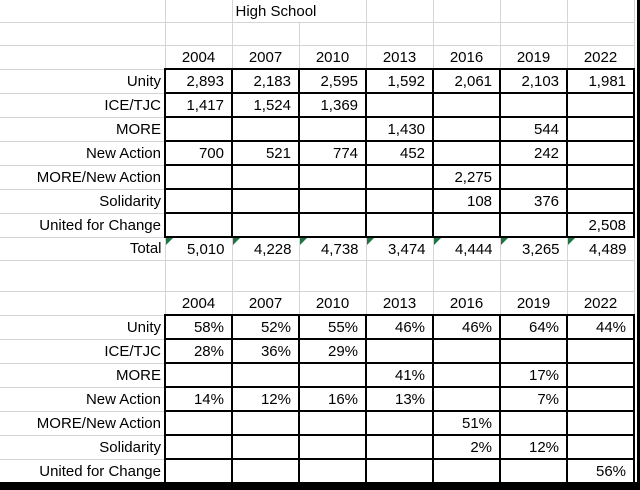 The image size is (640, 490). Describe the element at coordinates (333, 303) in the screenshot. I see `year-header-cell: 2010` at that location.